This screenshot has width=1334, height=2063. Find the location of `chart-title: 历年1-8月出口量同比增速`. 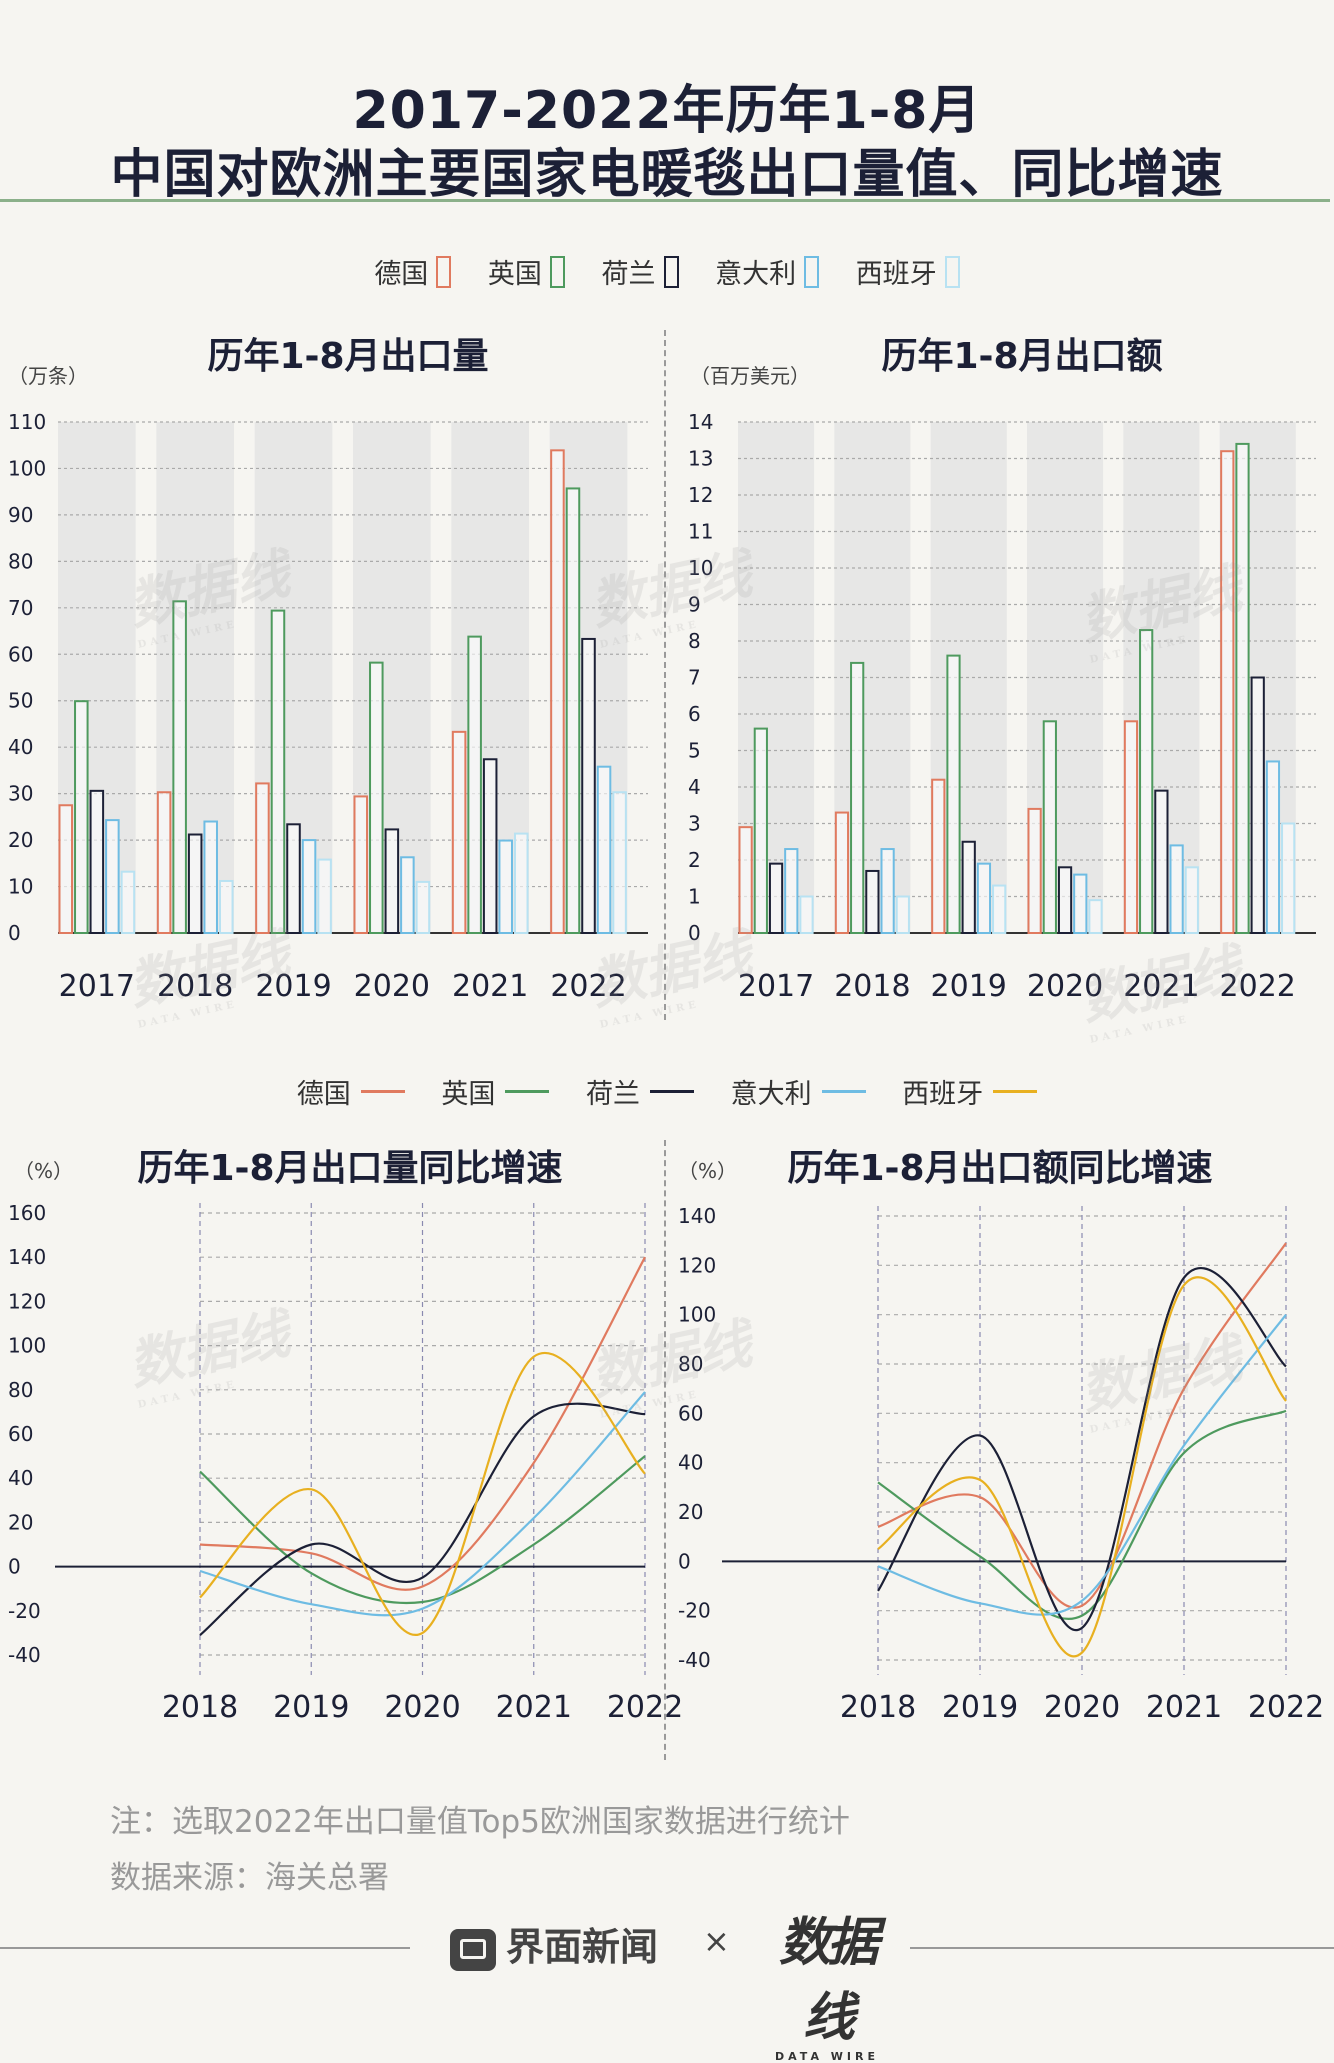

chart-title: 历年1-8月出口量同比增速 is located at coordinates (349, 1168).